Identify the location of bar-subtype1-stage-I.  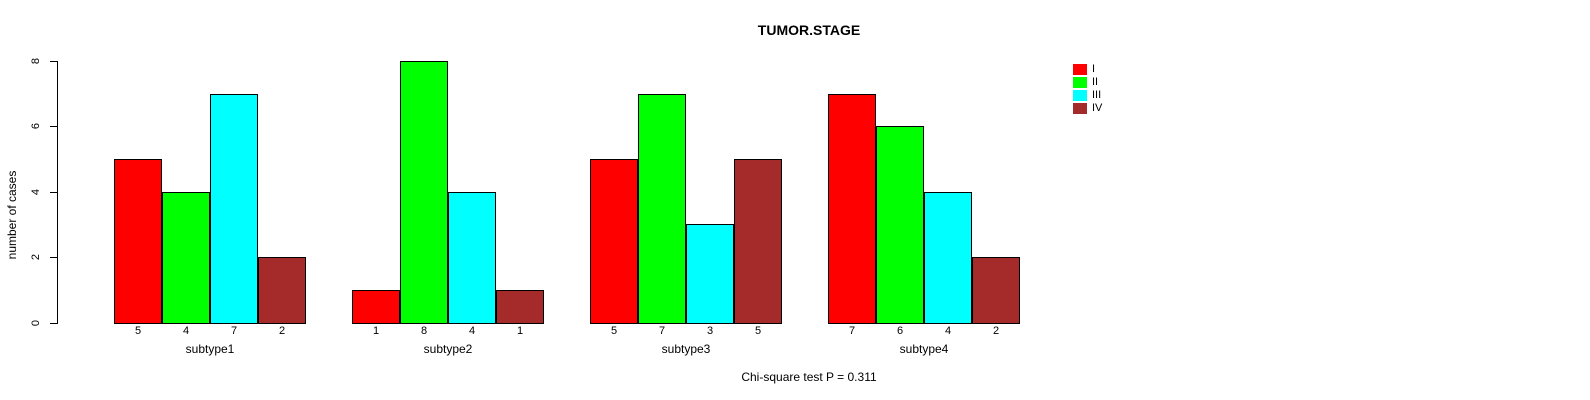
(138, 241).